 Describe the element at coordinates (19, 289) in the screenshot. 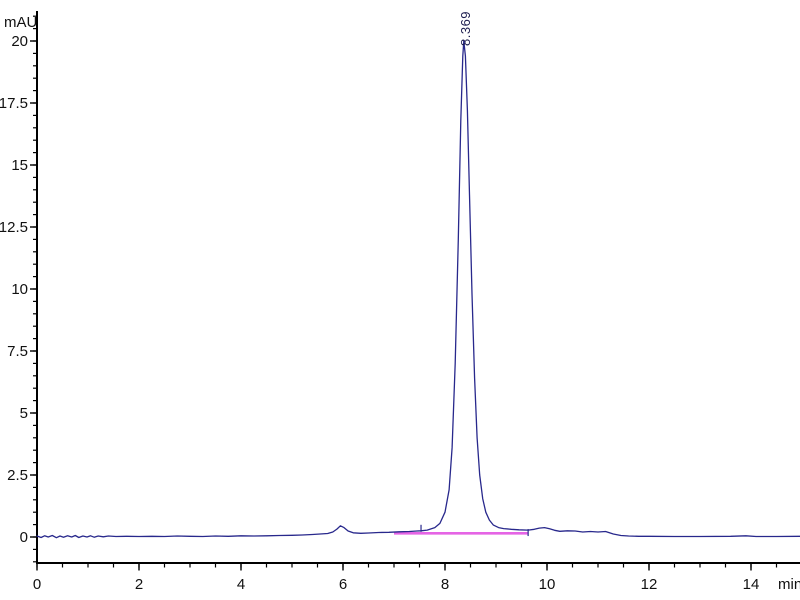

I see `y-tick-label: 10` at that location.